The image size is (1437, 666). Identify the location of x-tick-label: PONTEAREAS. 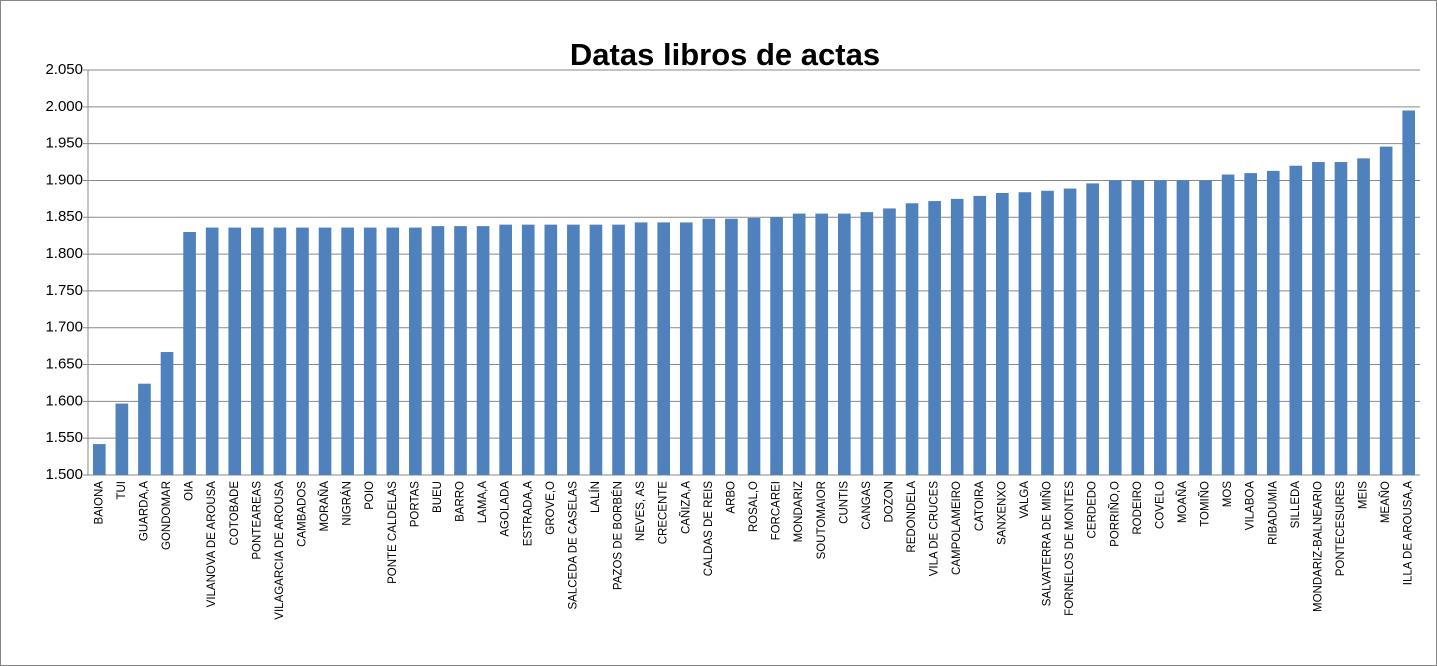
(257, 520).